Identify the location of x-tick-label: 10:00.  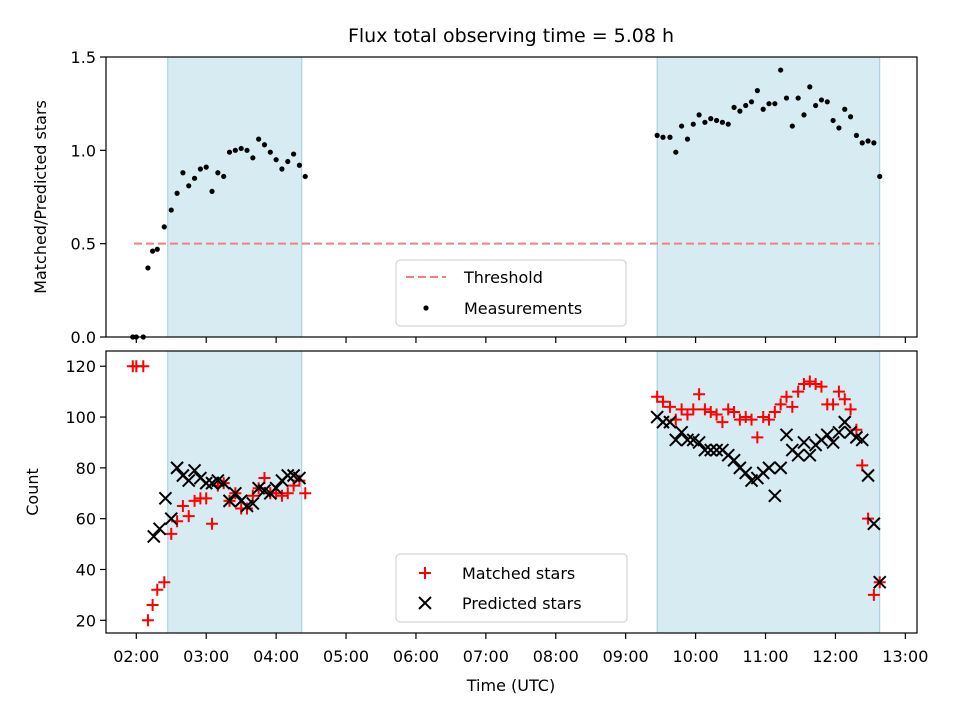
(696, 656).